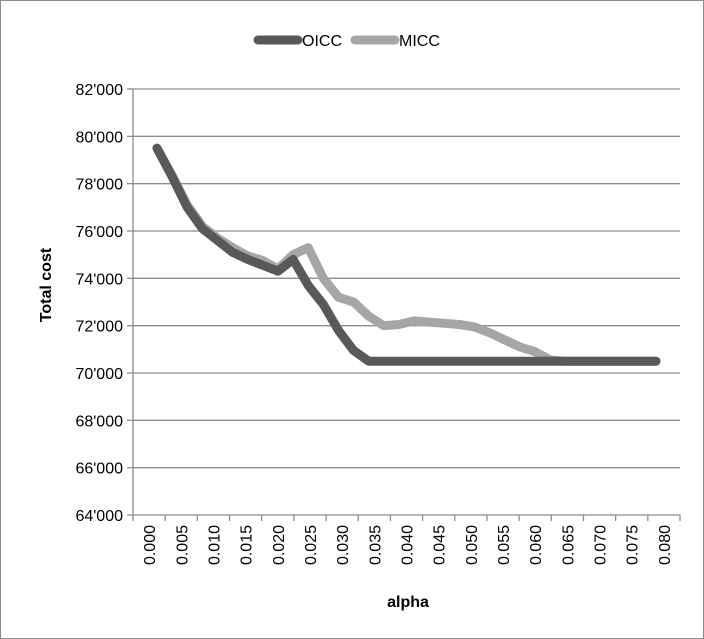 This screenshot has width=704, height=639. I want to click on x-tick-label: 0.000, so click(150, 545).